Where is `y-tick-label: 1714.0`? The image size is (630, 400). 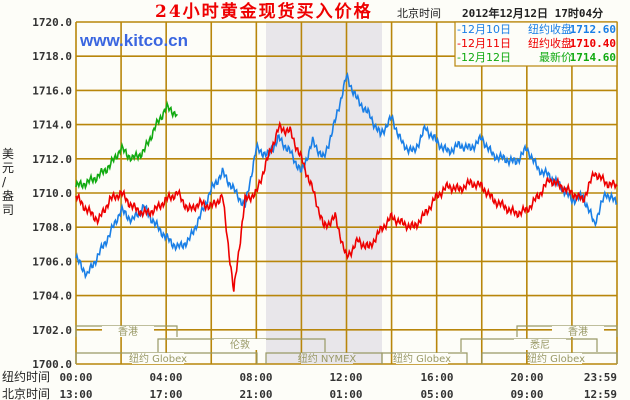 y-tick-label: 1714.0 is located at coordinates (52, 125).